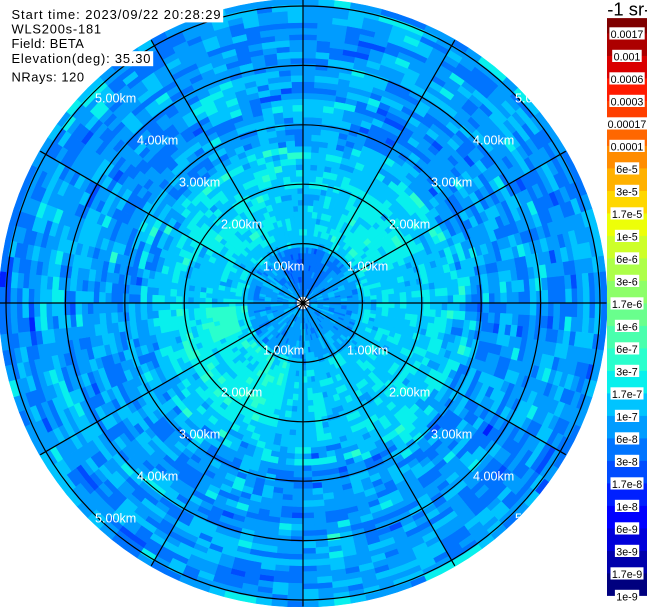  I want to click on svg-text: 6e-6, so click(626, 260).